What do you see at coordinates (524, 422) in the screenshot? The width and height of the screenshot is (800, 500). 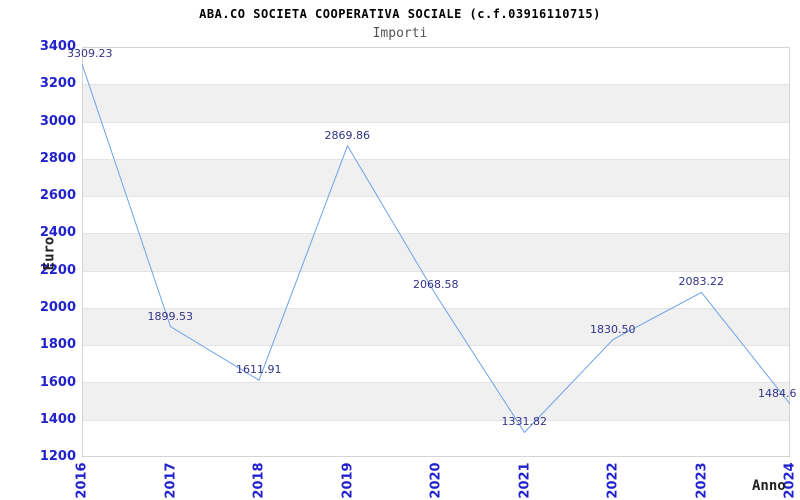 I see `data-point-label: 1331.82` at bounding box center [524, 422].